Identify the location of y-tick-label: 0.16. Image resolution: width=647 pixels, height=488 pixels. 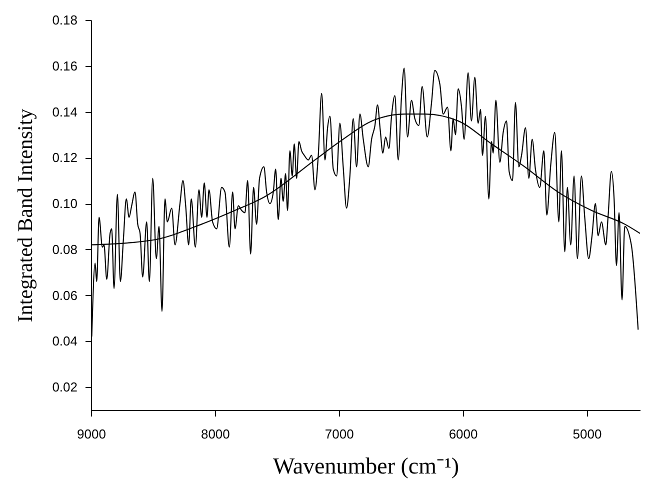
(65, 66).